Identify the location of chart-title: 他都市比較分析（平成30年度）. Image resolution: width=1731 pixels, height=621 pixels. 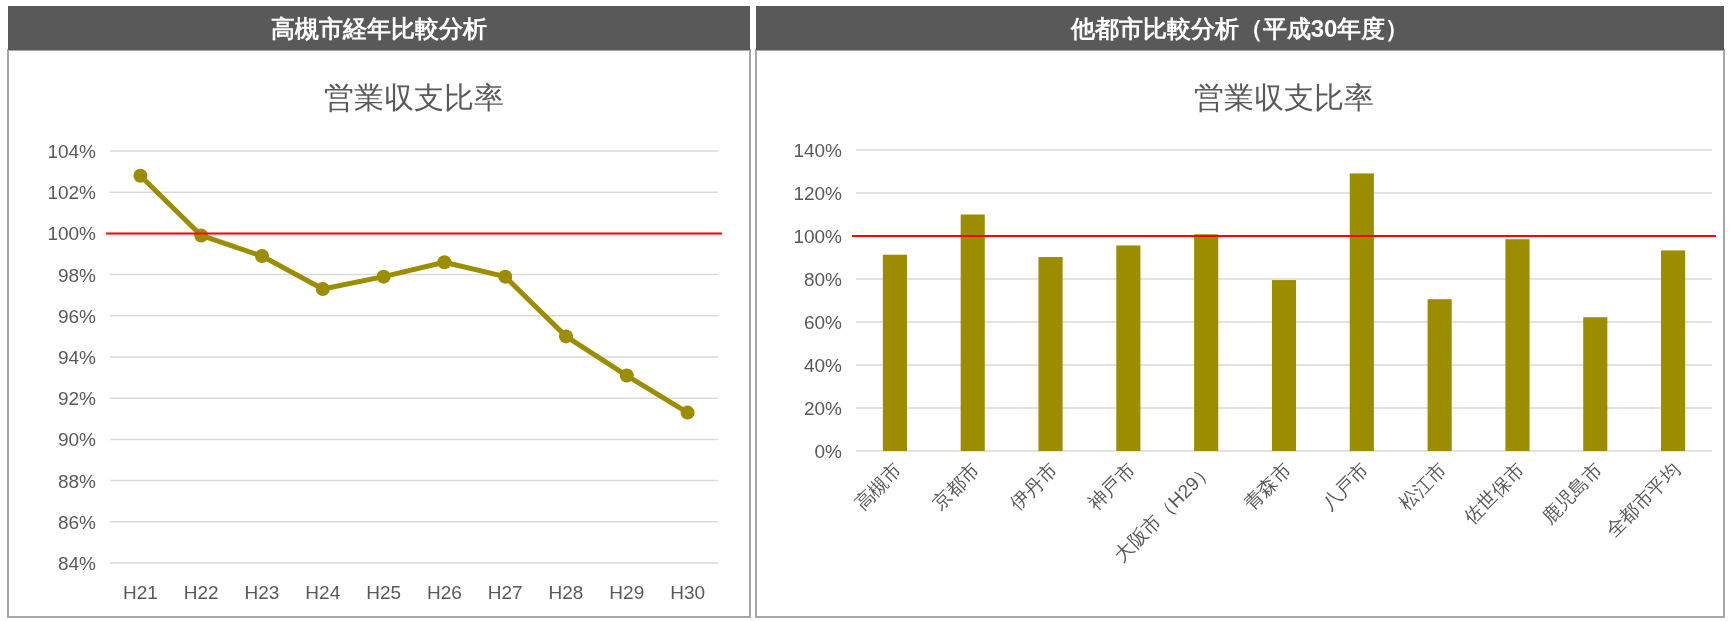
(1239, 28).